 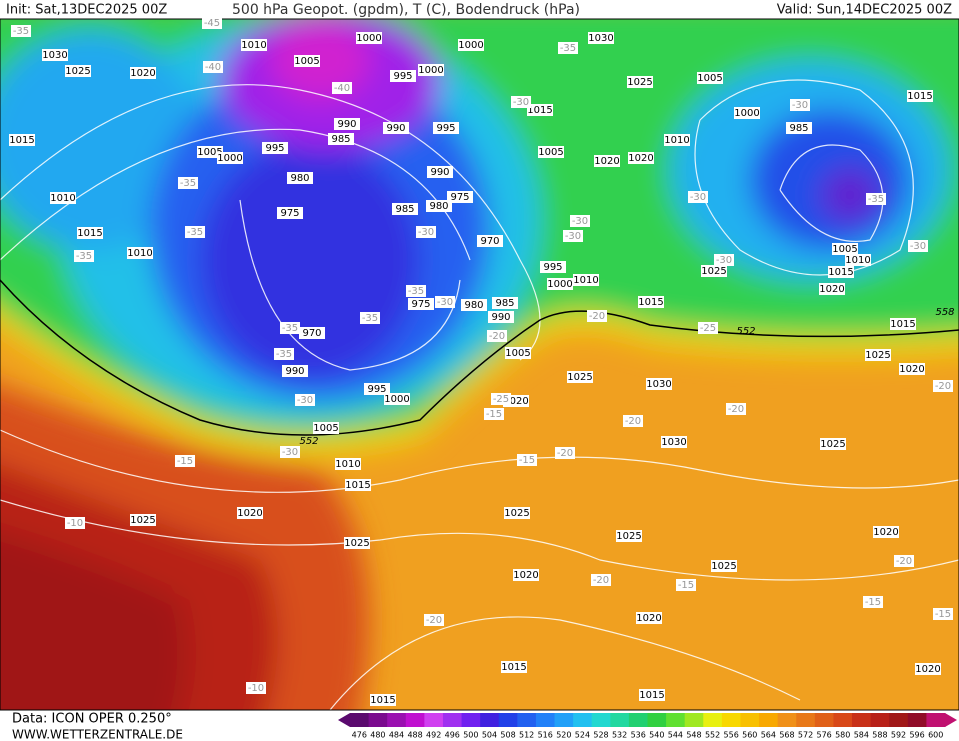 What do you see at coordinates (92, 719) in the screenshot?
I see `data-source: Data: ICON OPER 0.250°` at bounding box center [92, 719].